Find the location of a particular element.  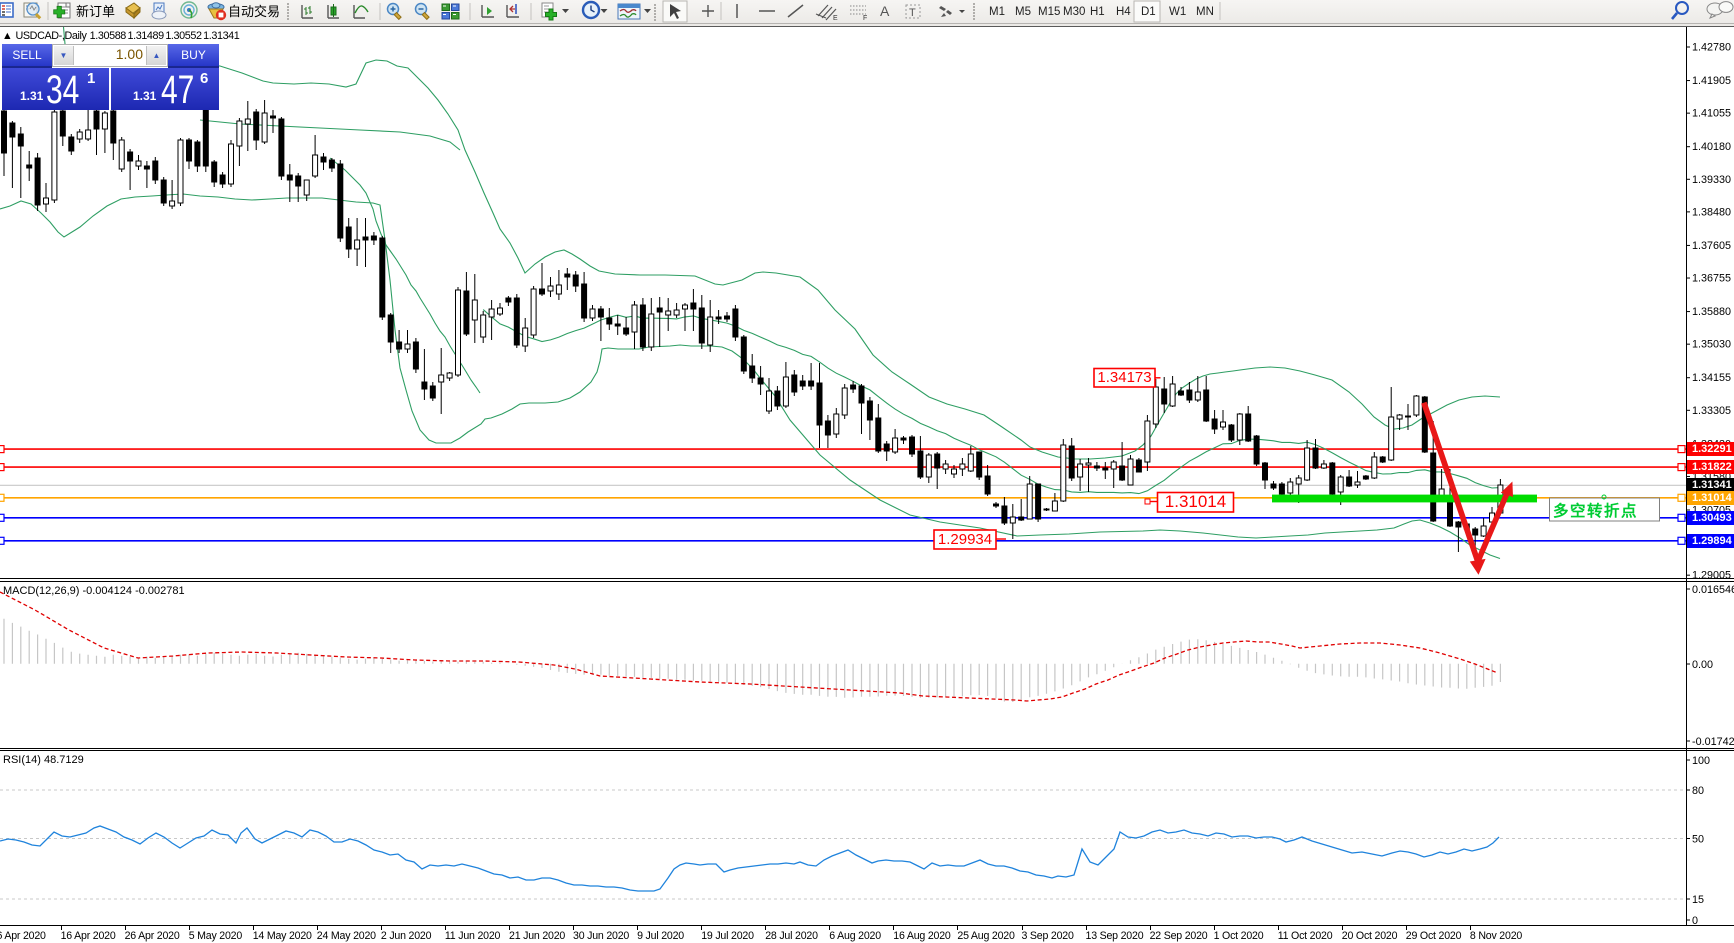

svg-text: 多空转折点 is located at coordinates (1595, 510).